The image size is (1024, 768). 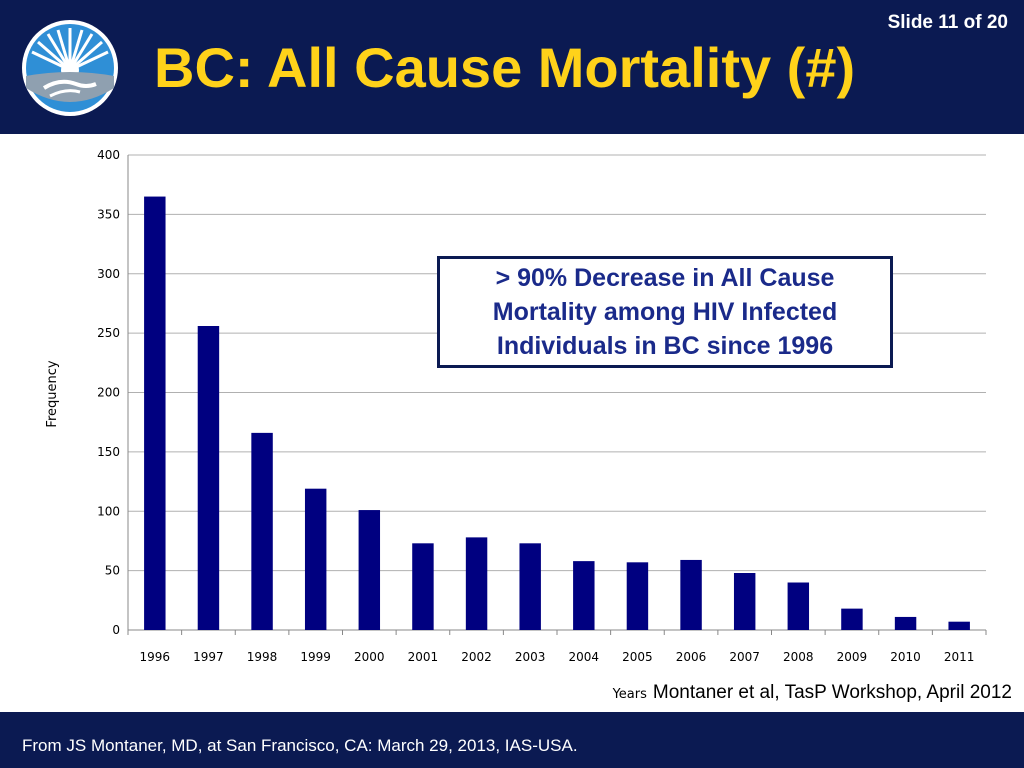 I want to click on y-tick-label: 250, so click(x=108, y=333).